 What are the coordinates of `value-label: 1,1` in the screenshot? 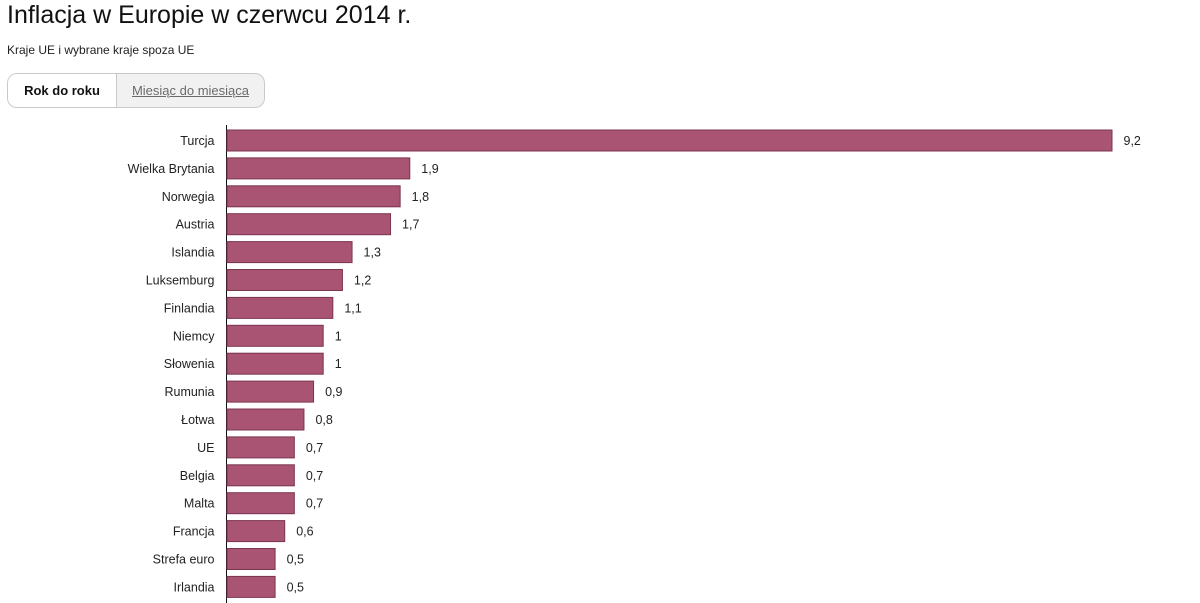 It's located at (352, 308).